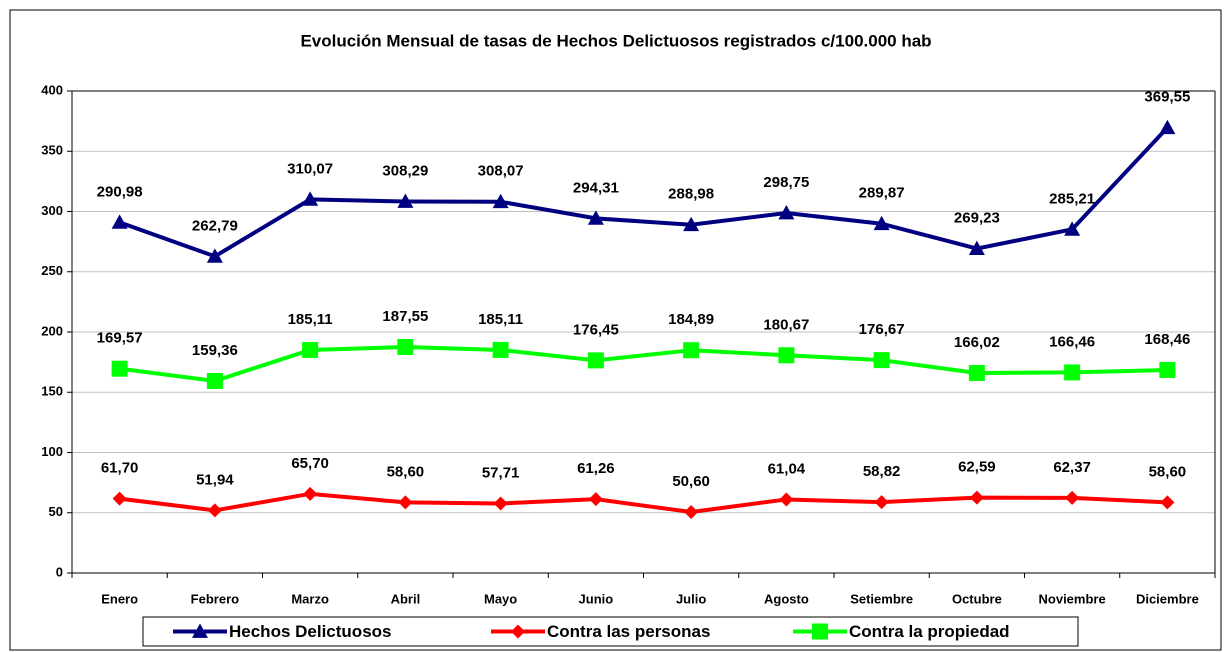 This screenshot has width=1232, height=652. Describe the element at coordinates (929, 631) in the screenshot. I see `legend-label: Contra la propiedad` at that location.